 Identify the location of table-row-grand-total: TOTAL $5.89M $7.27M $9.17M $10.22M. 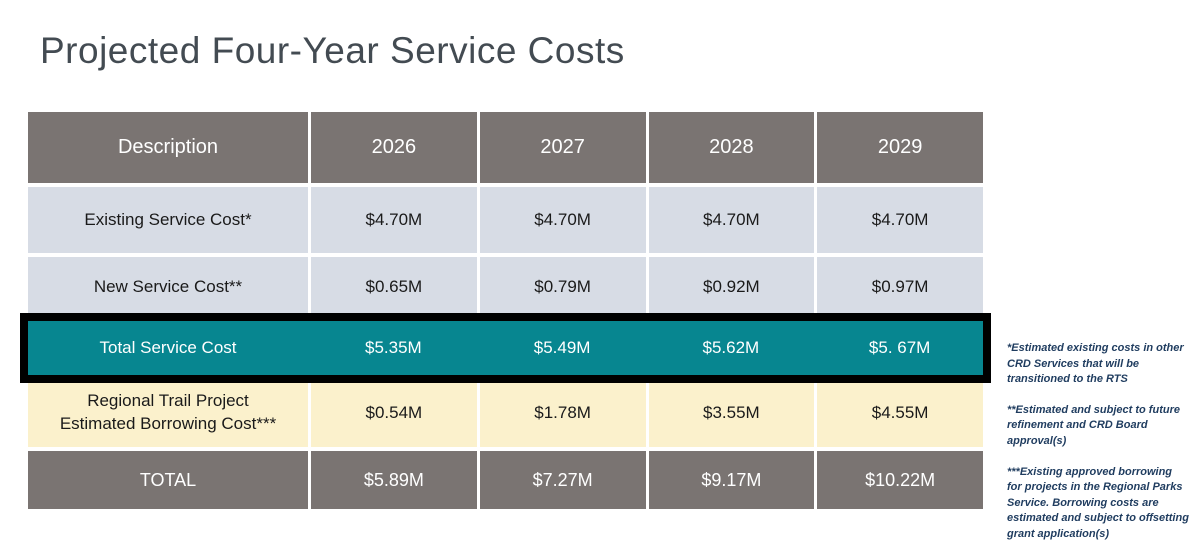
(505, 480).